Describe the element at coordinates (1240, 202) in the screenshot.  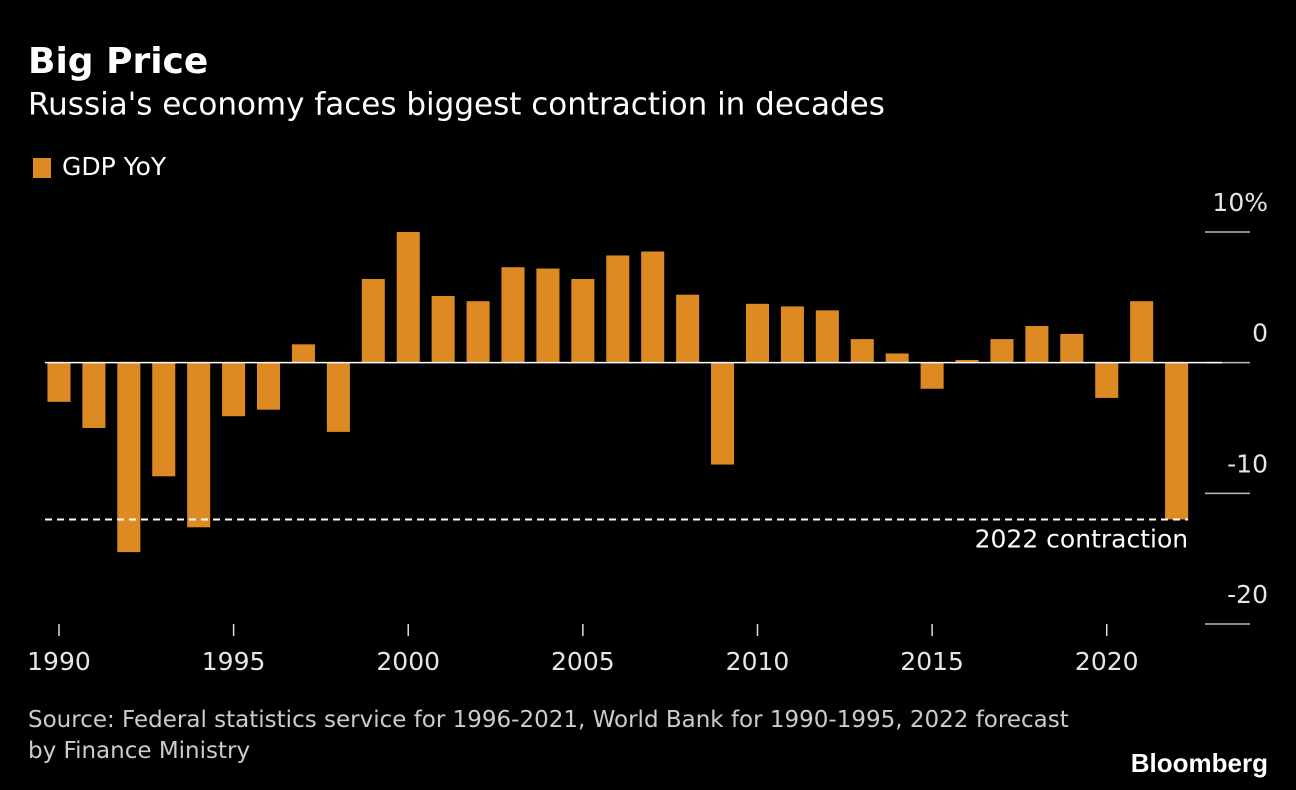
I see `y-tick-label: 10%` at that location.